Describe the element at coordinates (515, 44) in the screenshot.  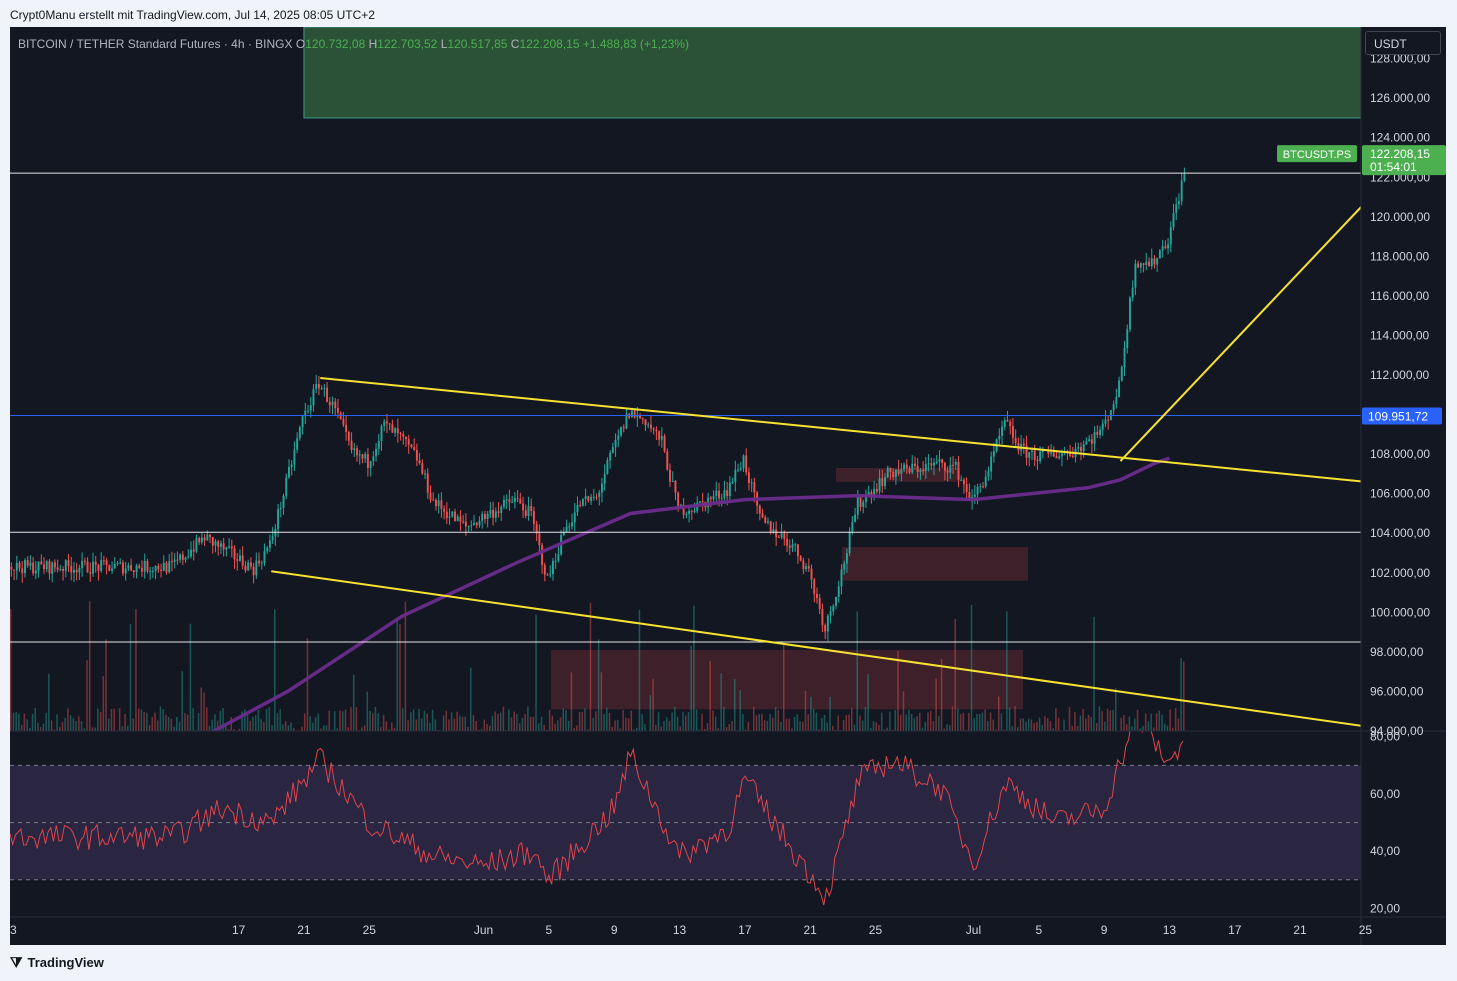
I see `close-label: C` at that location.